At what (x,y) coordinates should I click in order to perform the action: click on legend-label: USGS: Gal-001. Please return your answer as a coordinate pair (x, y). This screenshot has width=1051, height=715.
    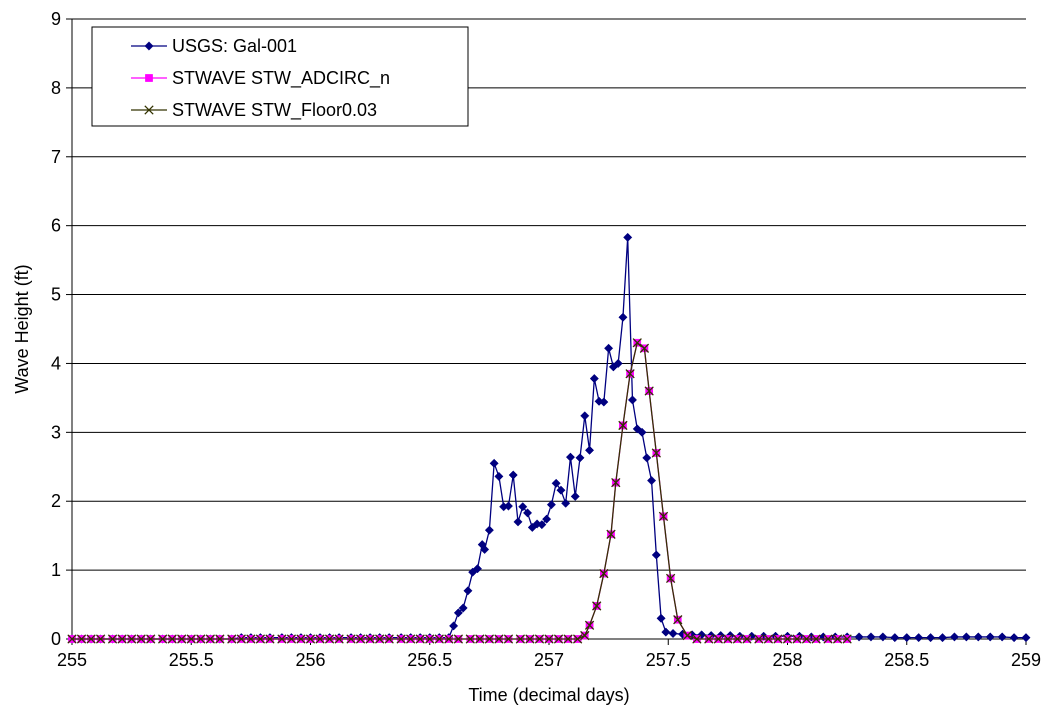
    Looking at the image, I should click on (234, 46).